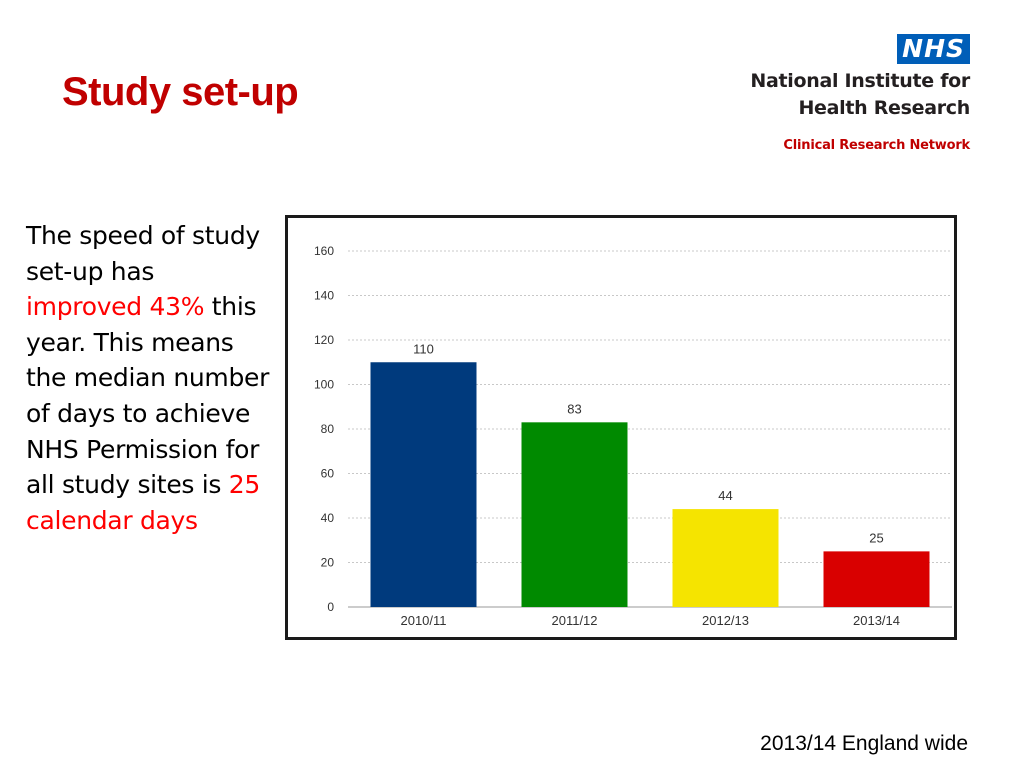  What do you see at coordinates (330, 607) in the screenshot?
I see `y-tick-label: 0` at bounding box center [330, 607].